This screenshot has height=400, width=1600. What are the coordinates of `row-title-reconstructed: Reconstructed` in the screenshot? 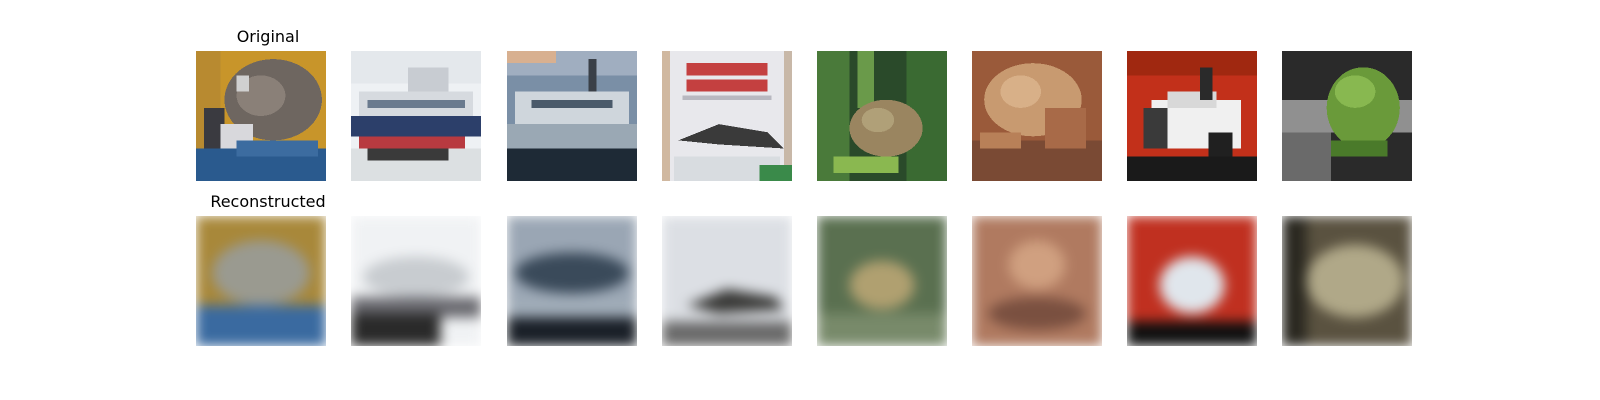 It's located at (268, 201).